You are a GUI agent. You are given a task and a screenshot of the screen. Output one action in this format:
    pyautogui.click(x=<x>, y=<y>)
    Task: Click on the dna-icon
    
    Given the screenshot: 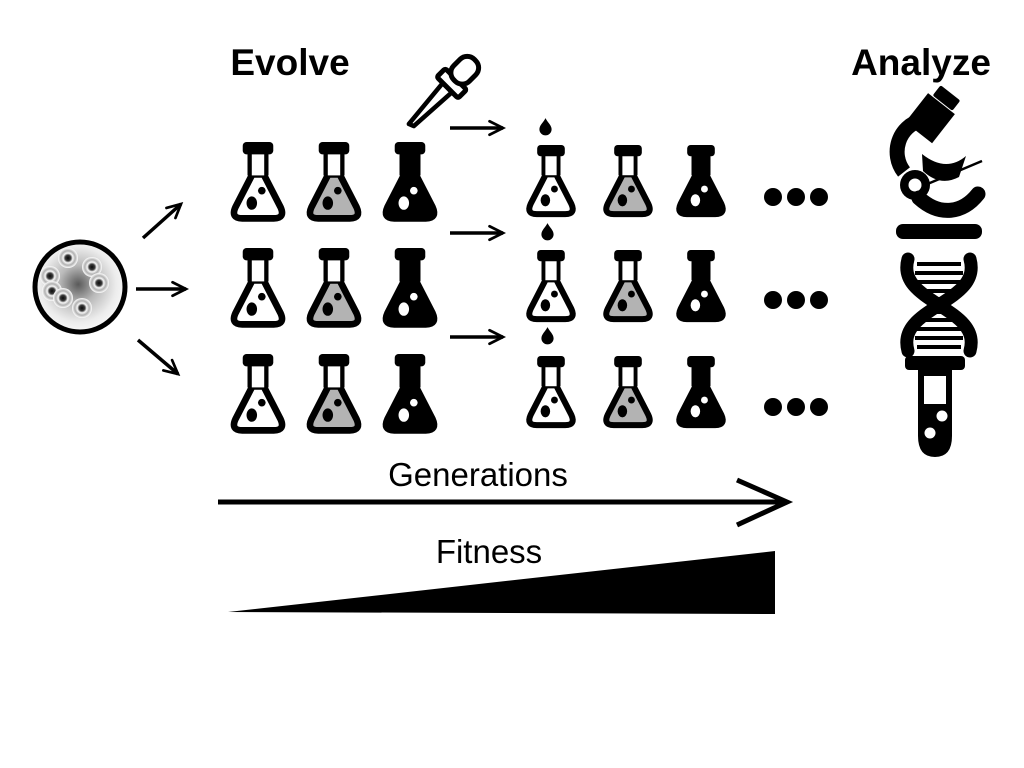 What is the action you would take?
    pyautogui.click(x=939, y=305)
    